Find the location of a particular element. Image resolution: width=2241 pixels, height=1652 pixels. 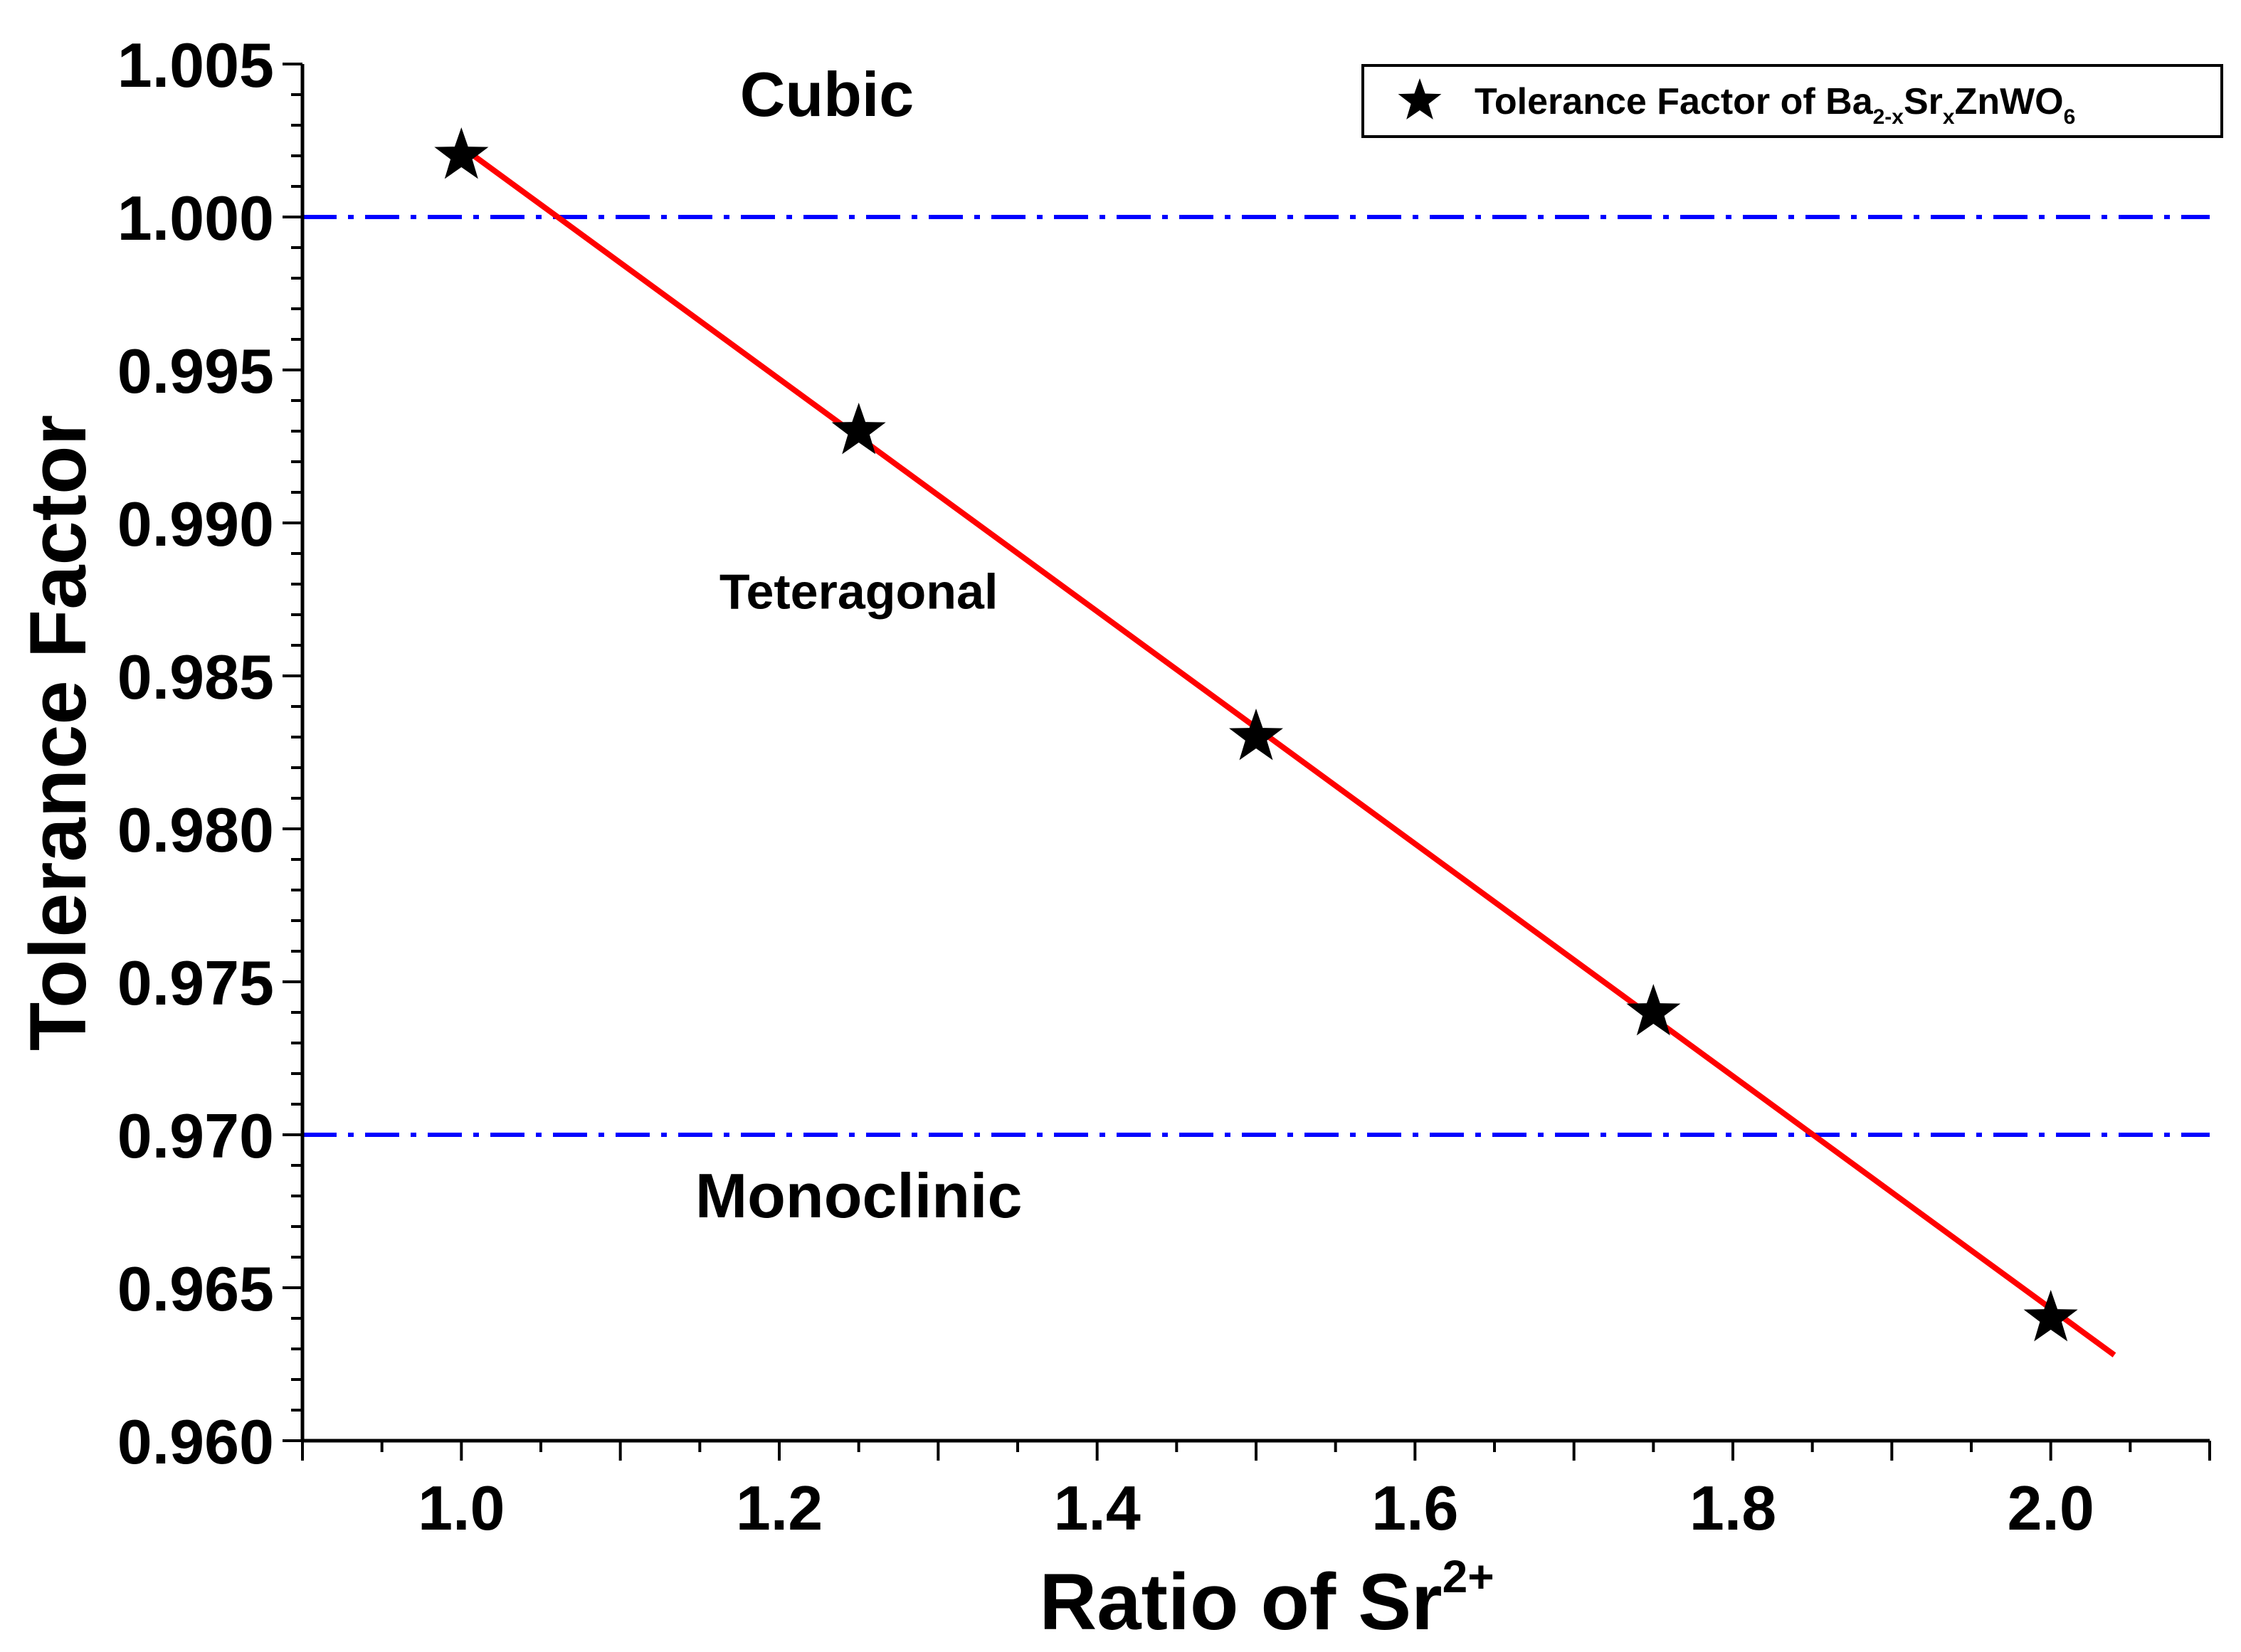

legend-label-part: x is located at coordinates (1949, 117).